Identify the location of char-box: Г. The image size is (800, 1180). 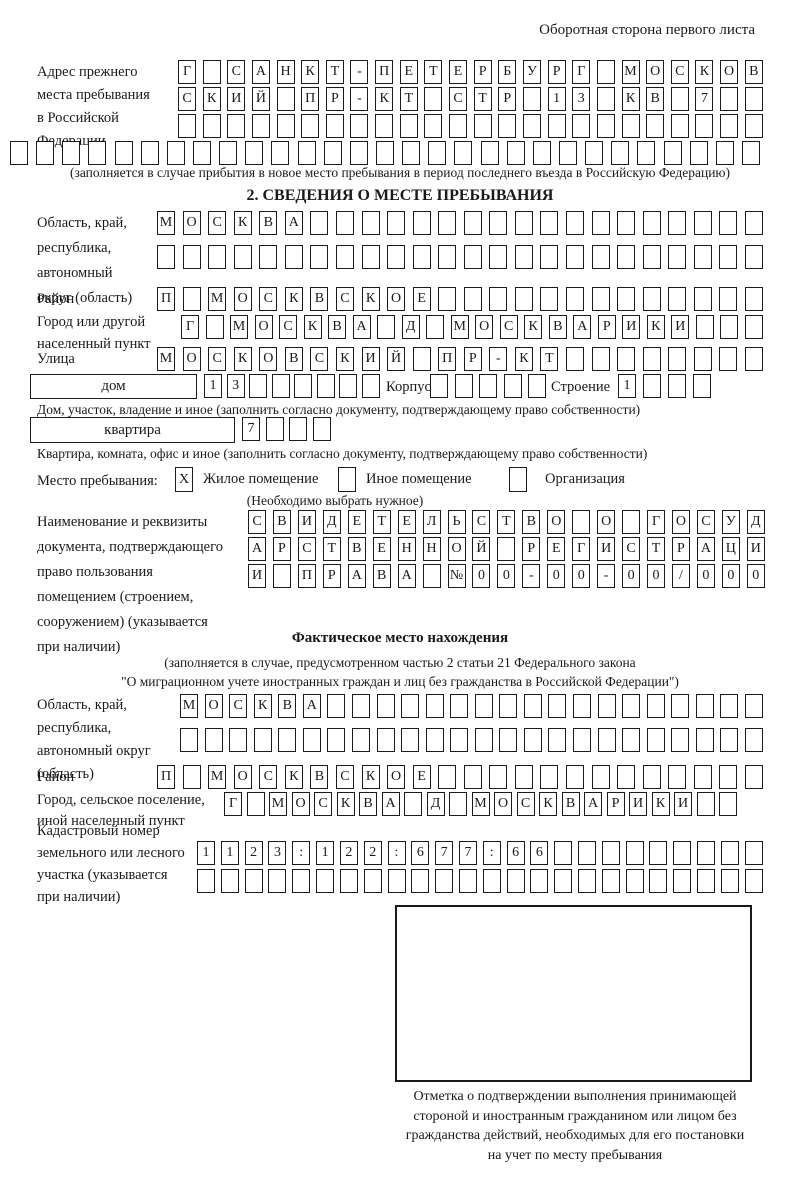
(656, 522).